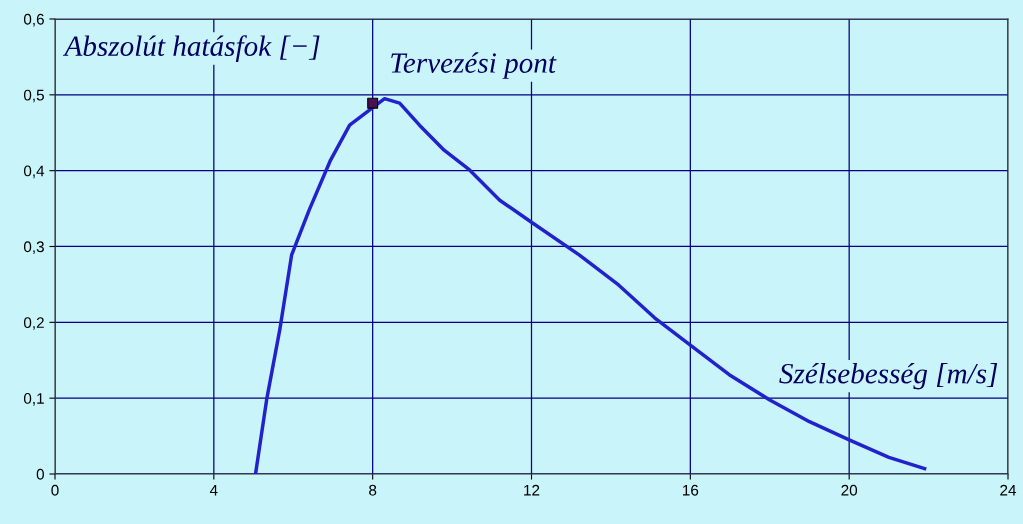 This screenshot has height=524, width=1023. I want to click on y-tick-label: 0,4, so click(34, 172).